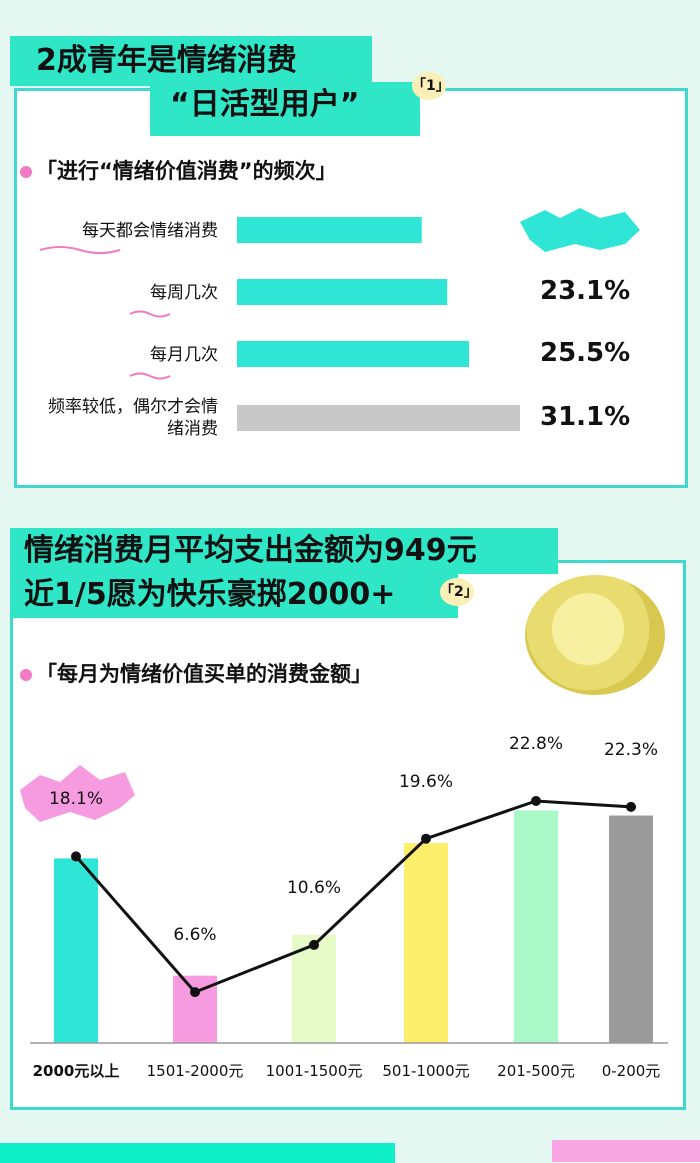  Describe the element at coordinates (426, 1071) in the screenshot. I see `x-tick-label: 501-1000元` at that location.